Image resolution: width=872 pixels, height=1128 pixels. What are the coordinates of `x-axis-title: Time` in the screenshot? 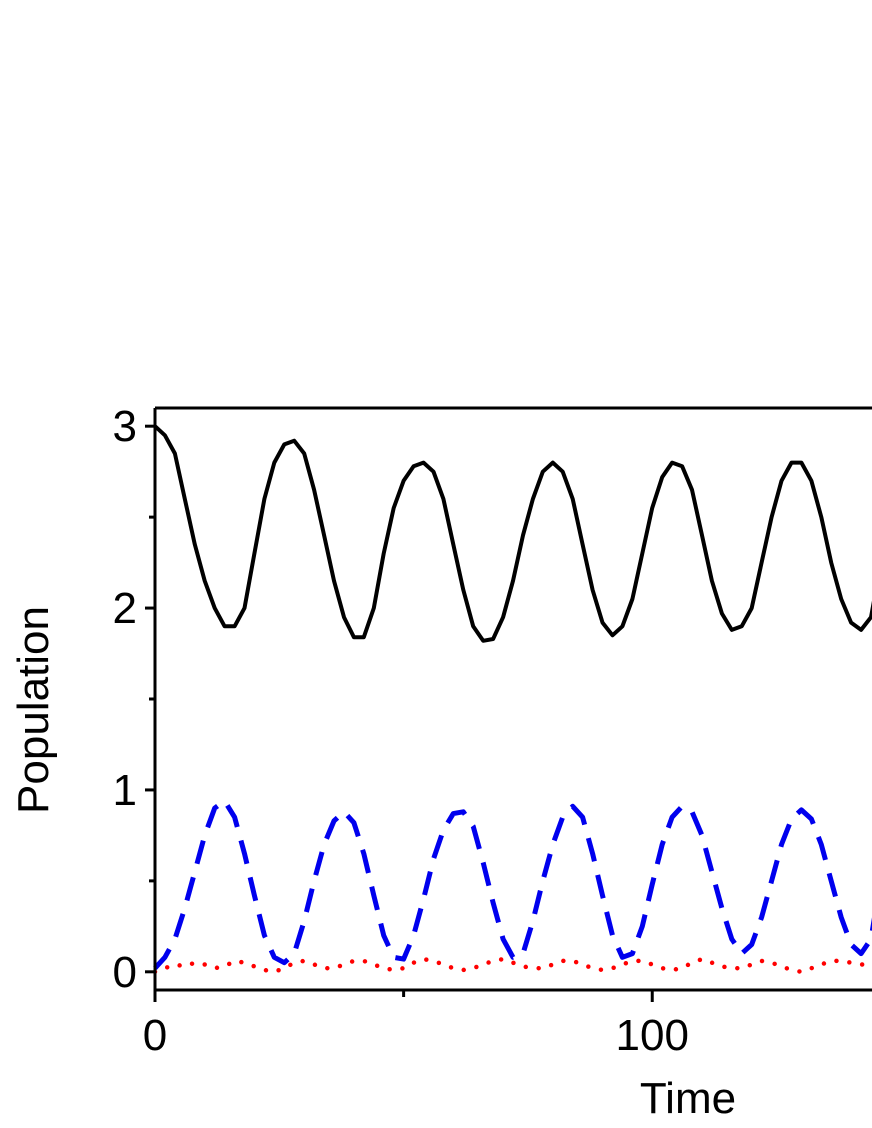 It's located at (688, 1098).